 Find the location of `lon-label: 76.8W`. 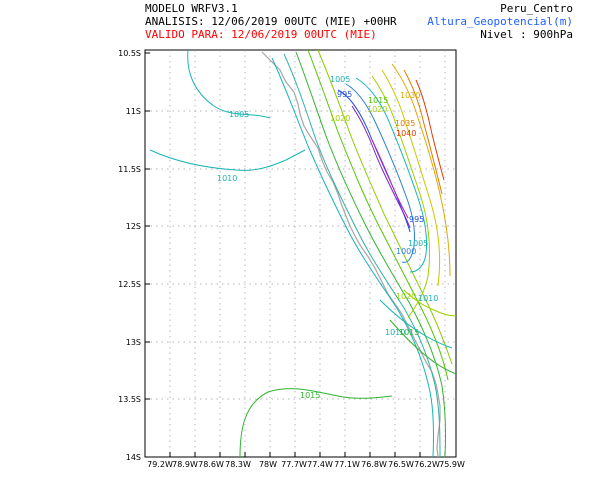

lon-label: 76.8W is located at coordinates (374, 464).